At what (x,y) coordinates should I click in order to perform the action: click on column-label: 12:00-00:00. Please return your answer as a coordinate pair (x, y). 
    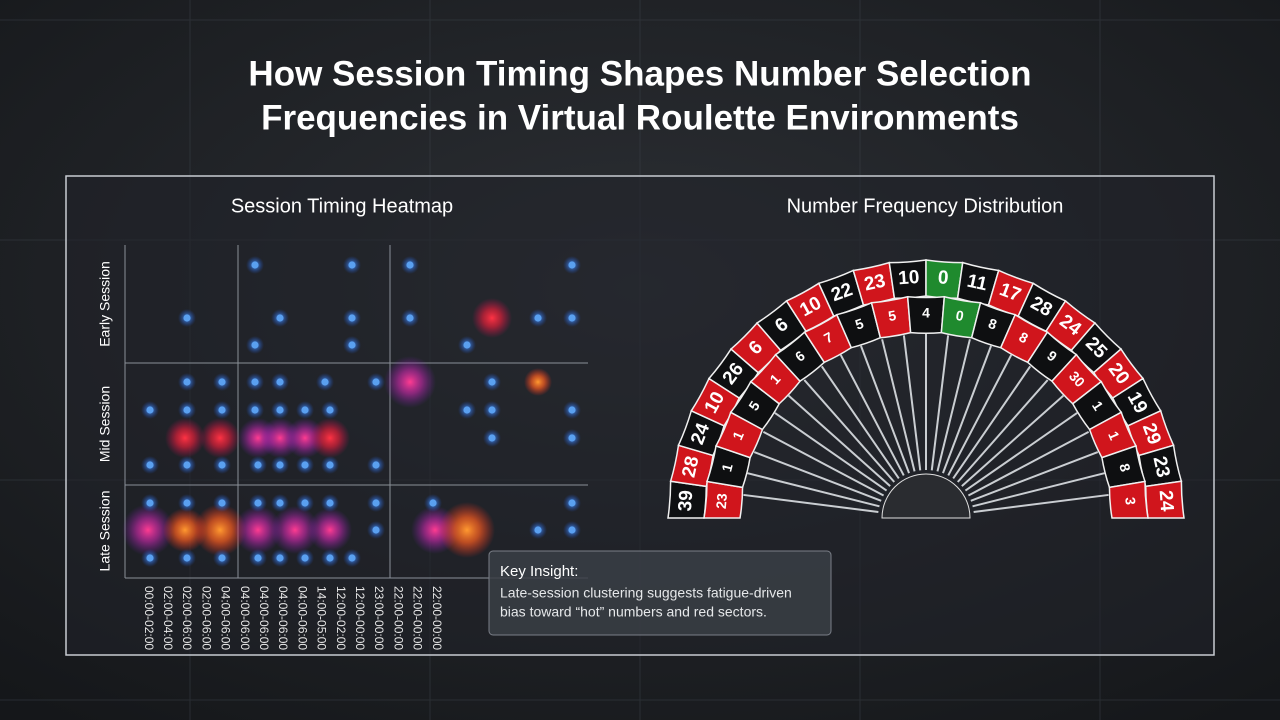
    Looking at the image, I should click on (360, 618).